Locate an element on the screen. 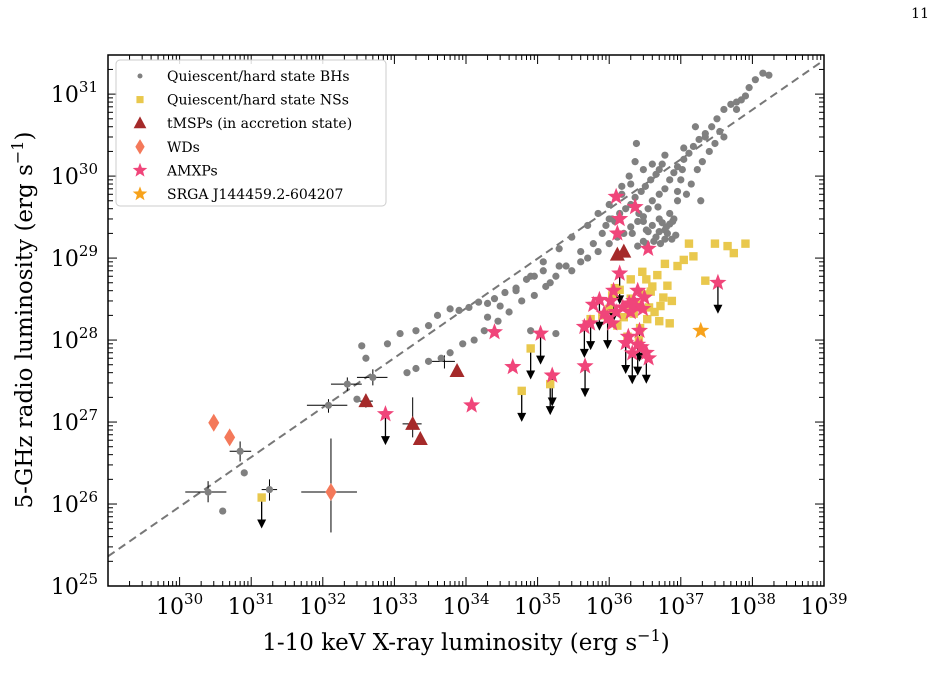  x-tick-label: 1036 is located at coordinates (609, 605).